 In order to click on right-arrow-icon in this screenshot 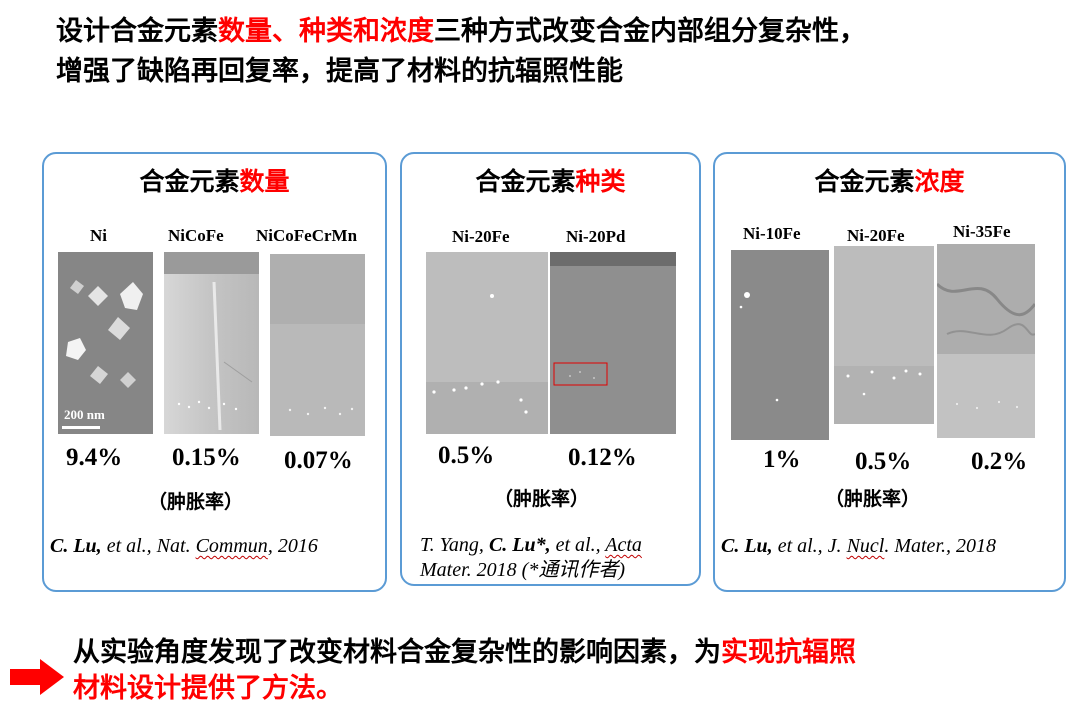, I will do `click(37, 677)`.